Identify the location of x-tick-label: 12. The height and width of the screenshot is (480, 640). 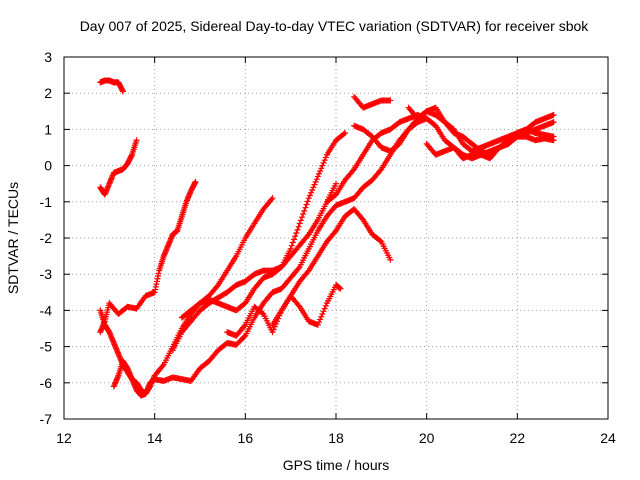
(64, 438).